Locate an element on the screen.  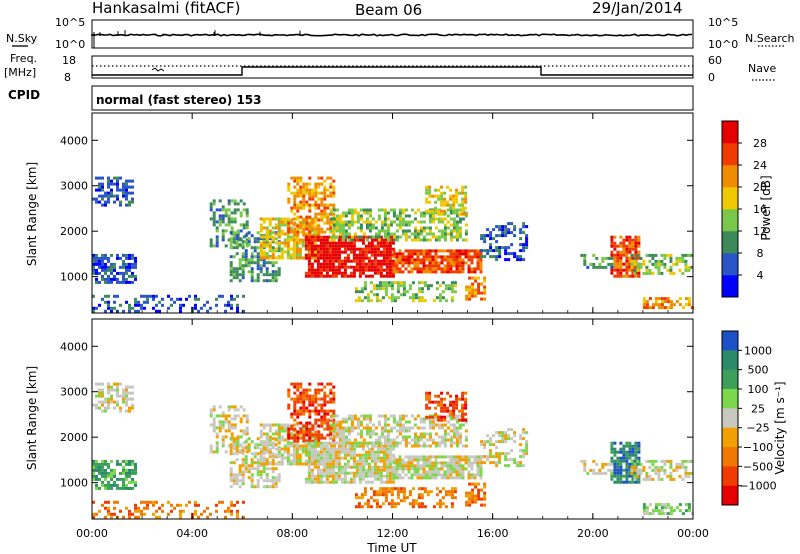
nave-label: Nave is located at coordinates (762, 68).